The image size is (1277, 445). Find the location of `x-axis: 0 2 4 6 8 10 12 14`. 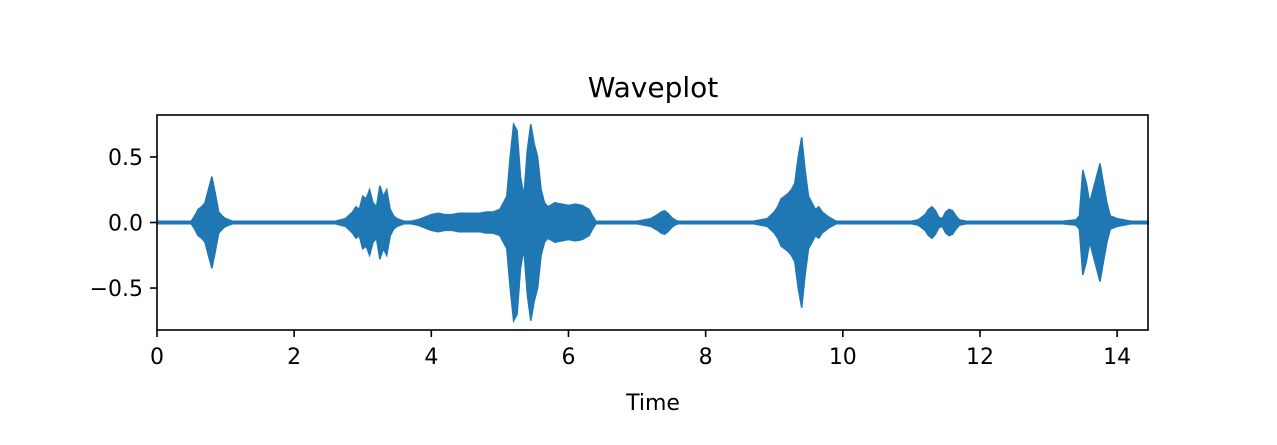

x-axis: 0 2 4 6 8 10 12 14 is located at coordinates (640, 350).